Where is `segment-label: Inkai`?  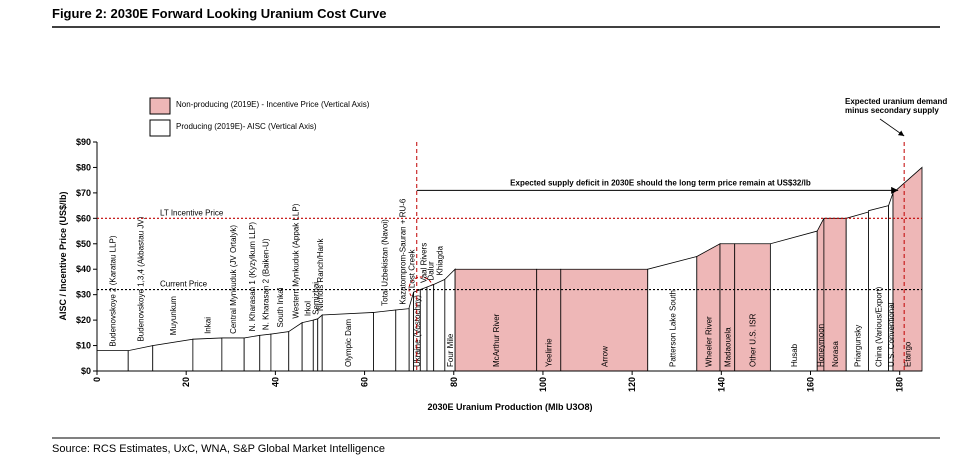
segment-label: Inkai is located at coordinates (207, 325).